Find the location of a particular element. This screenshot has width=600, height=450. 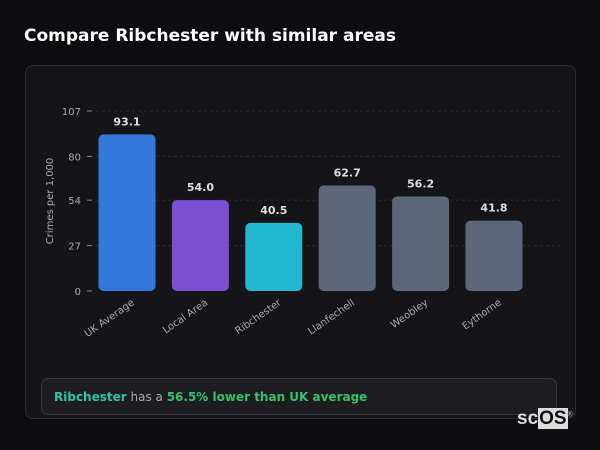

bar-local-area is located at coordinates (200, 245).